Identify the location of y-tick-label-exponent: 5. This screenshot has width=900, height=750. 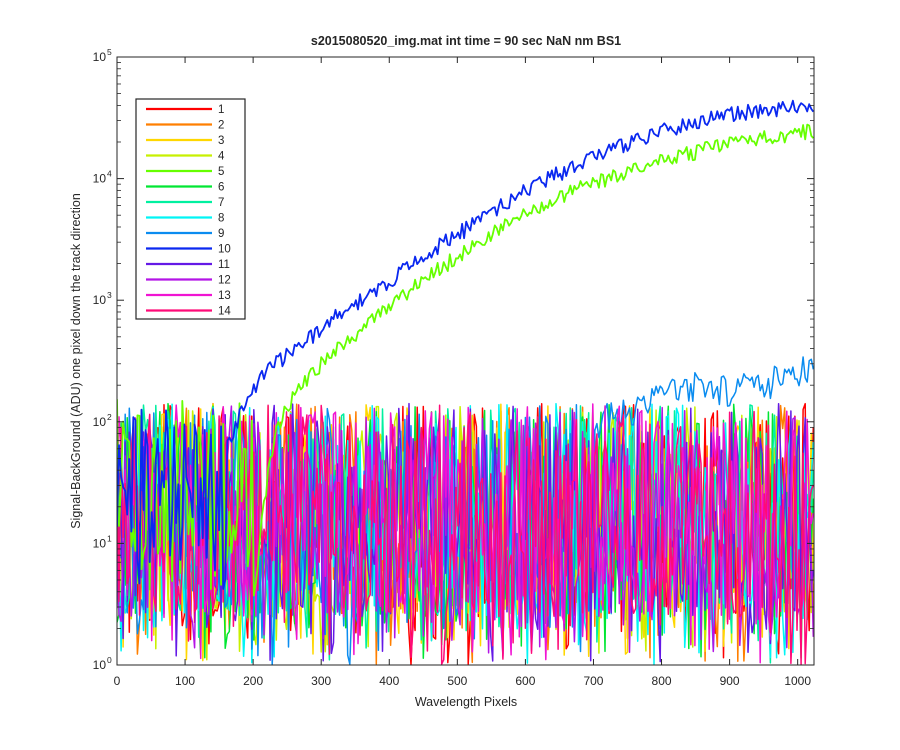
(109, 52).